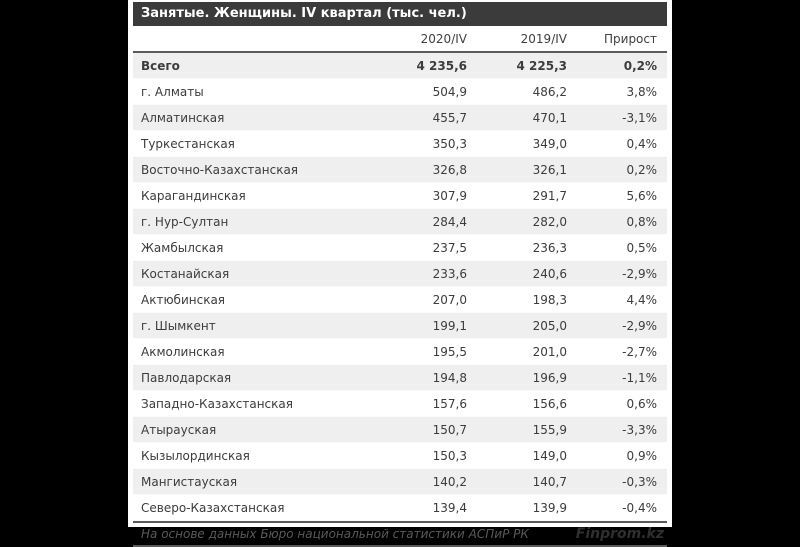 The image size is (800, 547). Describe the element at coordinates (619, 534) in the screenshot. I see `brand-logo: Finprom.kz` at that location.